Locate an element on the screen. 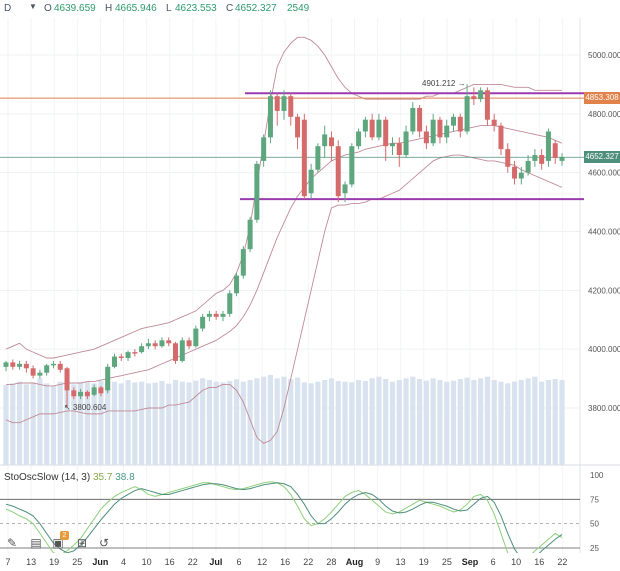  high-value: 4665.946 is located at coordinates (136, 8).